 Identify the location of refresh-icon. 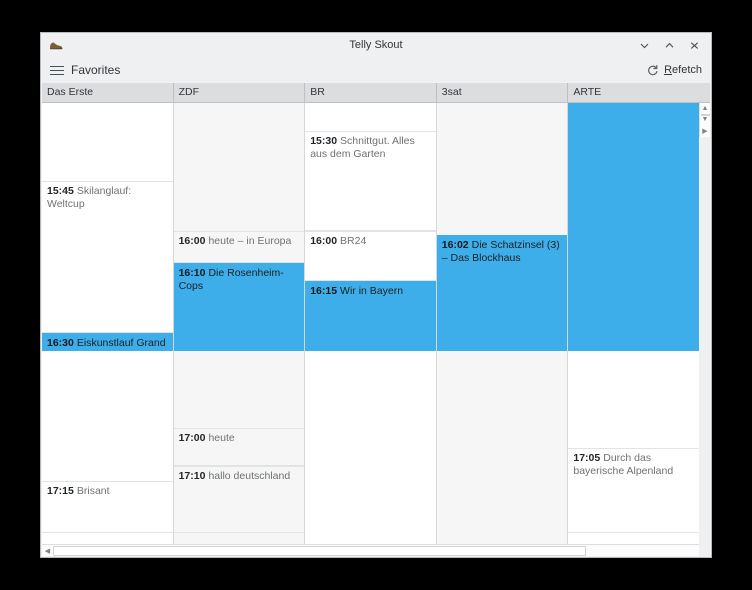
(652, 70).